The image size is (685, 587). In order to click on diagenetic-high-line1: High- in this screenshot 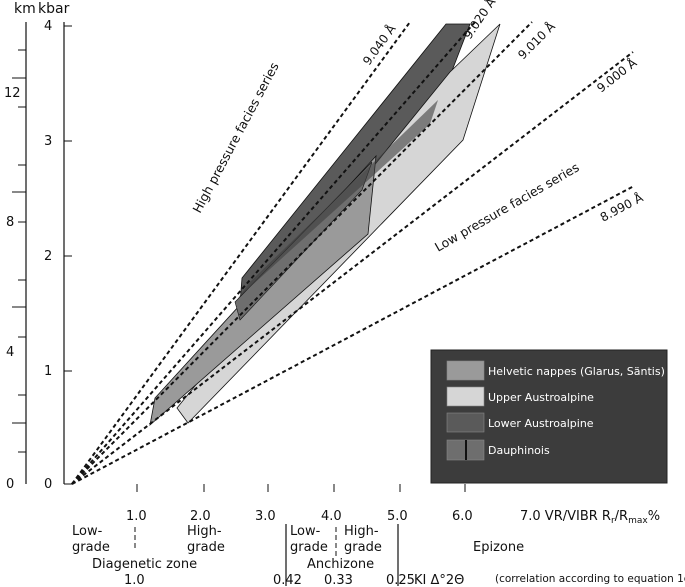, I will do `click(204, 531)`.